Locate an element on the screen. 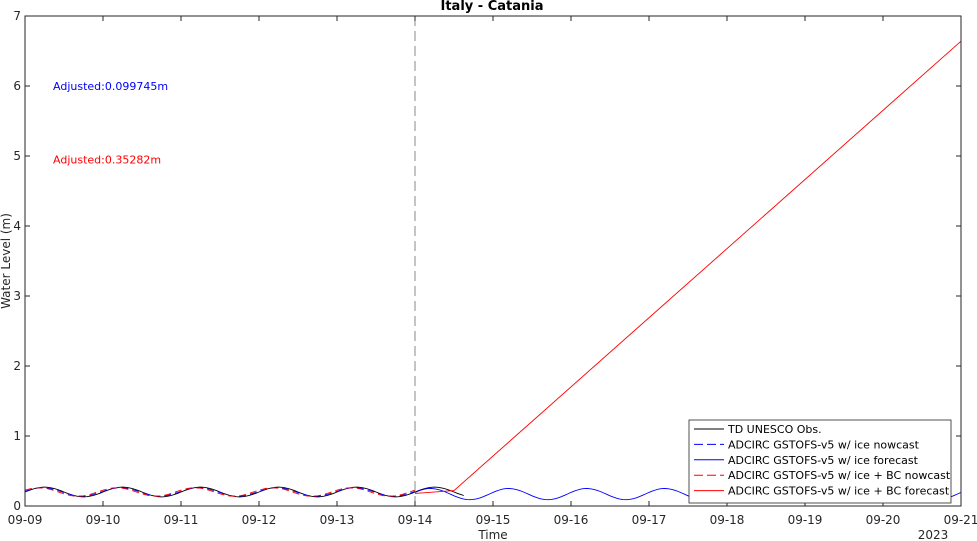 The height and width of the screenshot is (541, 977). legend-entry: TD UNESCO Obs. is located at coordinates (774, 429).